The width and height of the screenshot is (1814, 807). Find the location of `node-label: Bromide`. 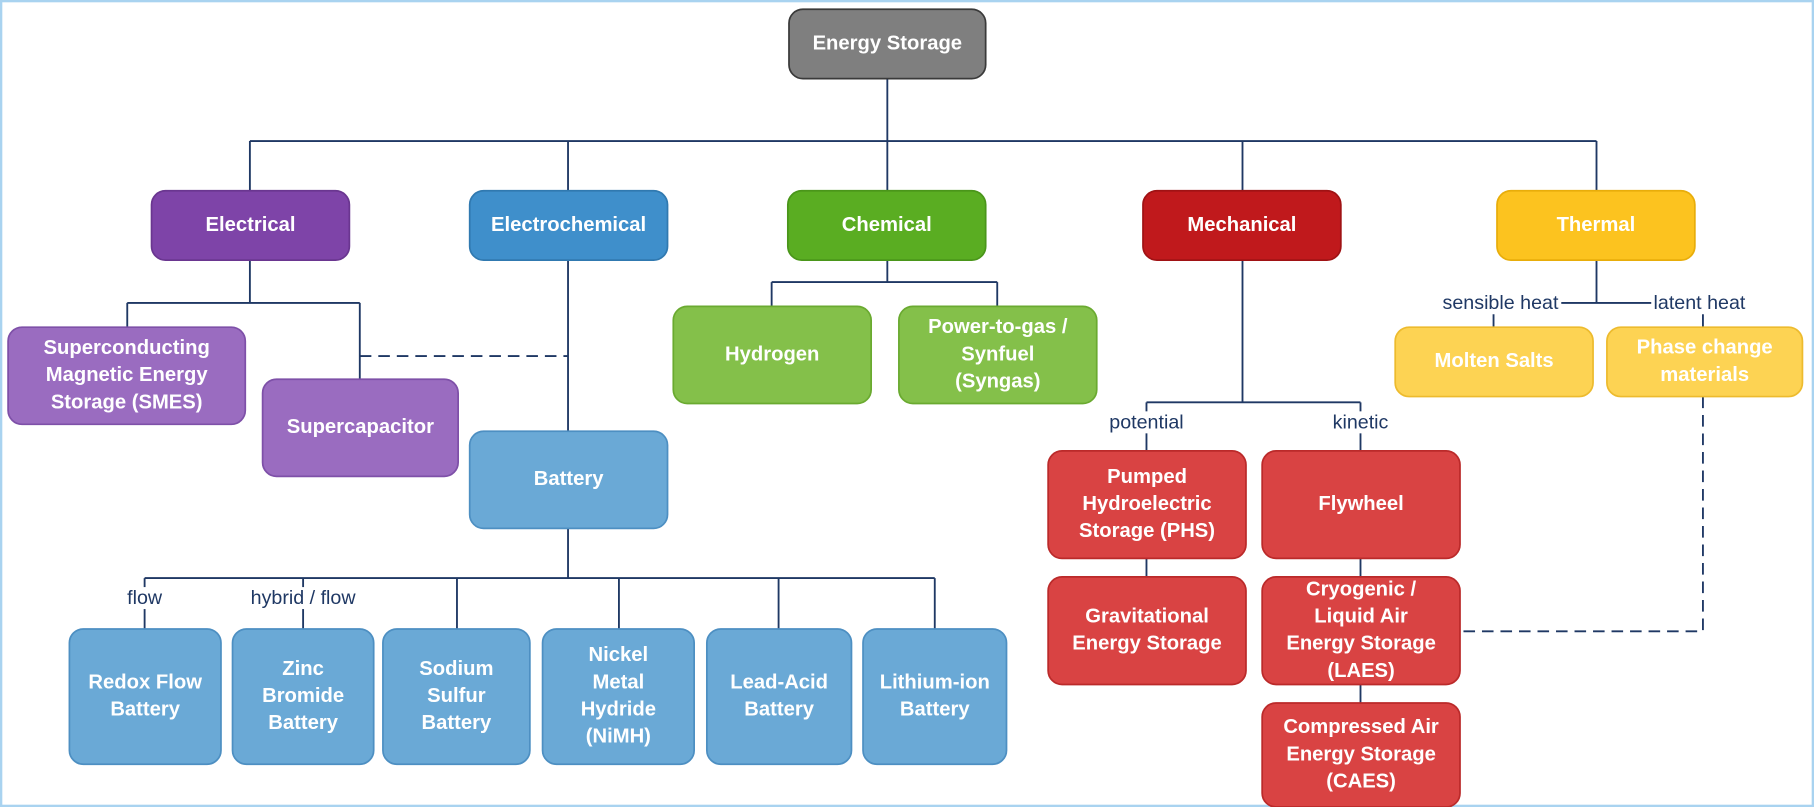

node-label: Bromide is located at coordinates (303, 696).